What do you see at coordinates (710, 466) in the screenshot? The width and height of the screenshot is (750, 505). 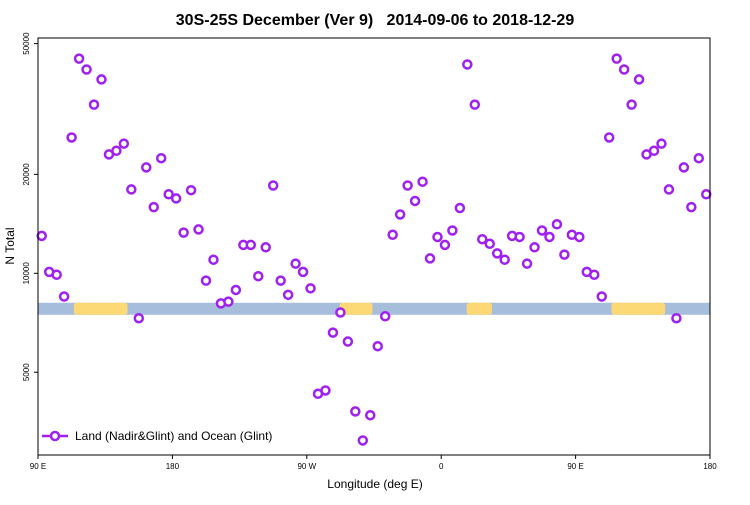 I see `x-tick-label: 180` at bounding box center [710, 466].